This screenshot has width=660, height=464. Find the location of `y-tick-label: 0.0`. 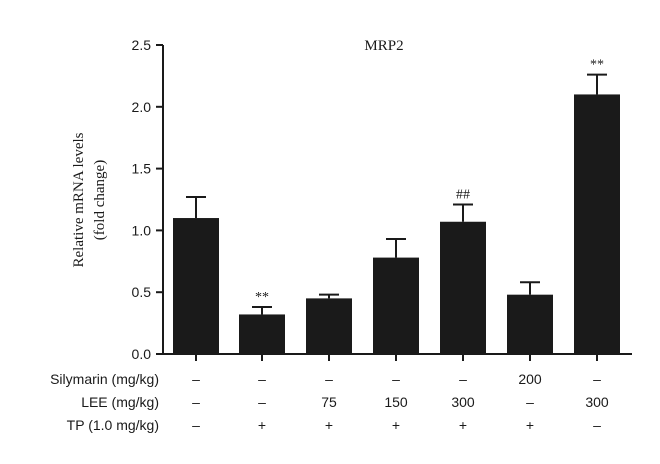

y-tick-label: 0.0 is located at coordinates (142, 354).